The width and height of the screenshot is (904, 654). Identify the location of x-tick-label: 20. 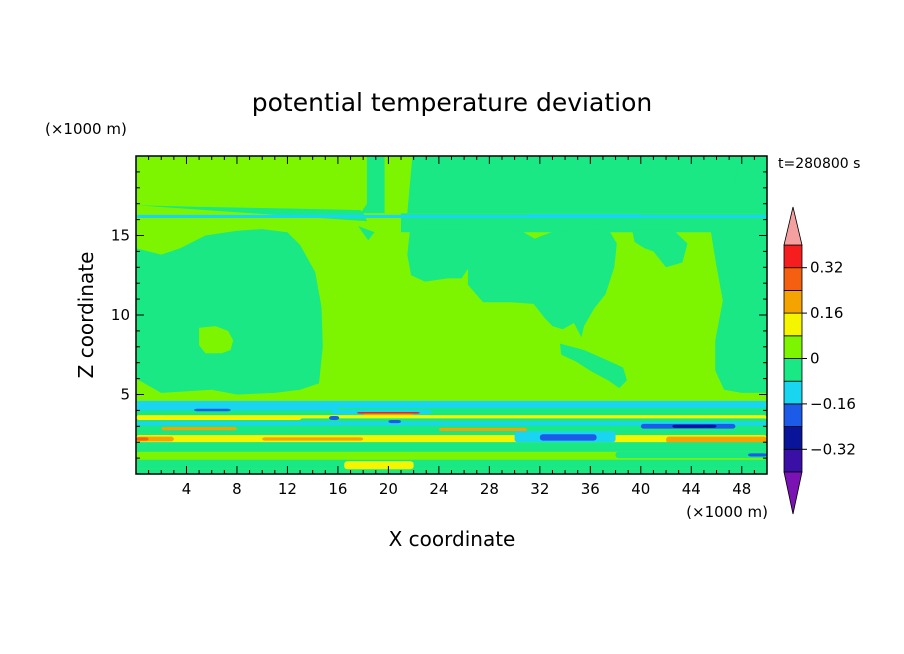
(388, 489).